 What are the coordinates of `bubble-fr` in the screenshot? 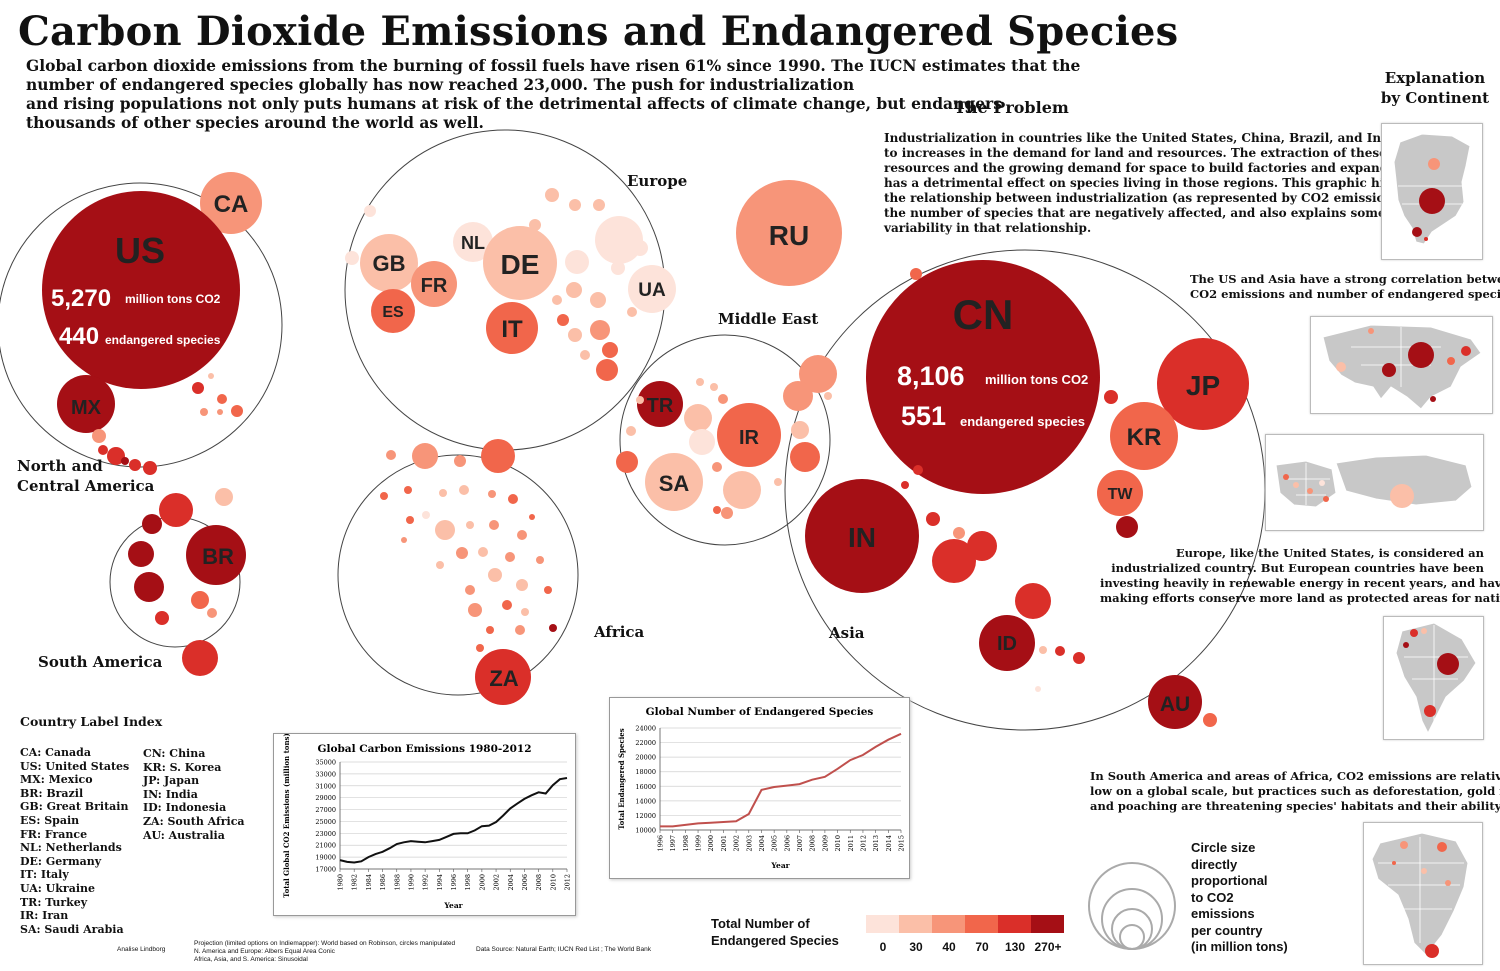 It's located at (434, 284).